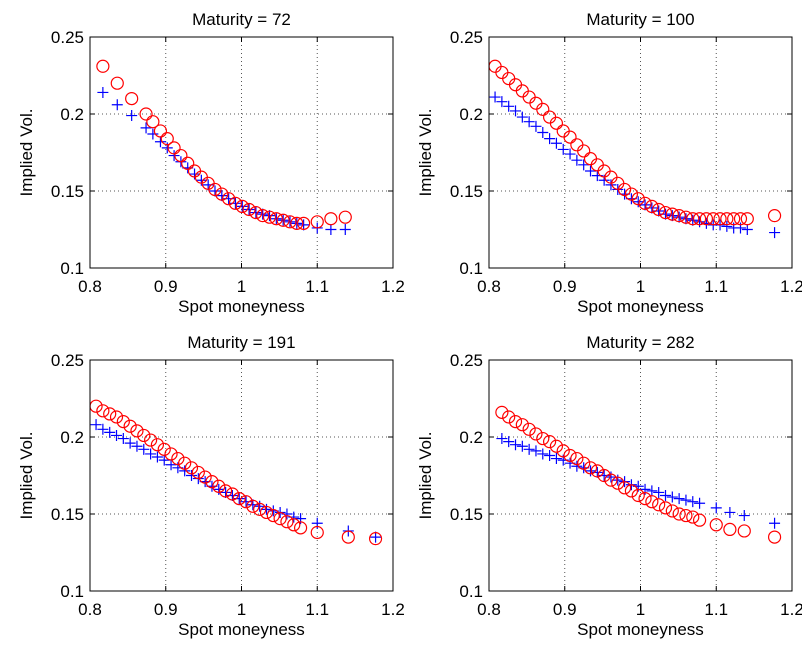  Describe the element at coordinates (466, 514) in the screenshot. I see `y-tick-label: 0.15` at that location.